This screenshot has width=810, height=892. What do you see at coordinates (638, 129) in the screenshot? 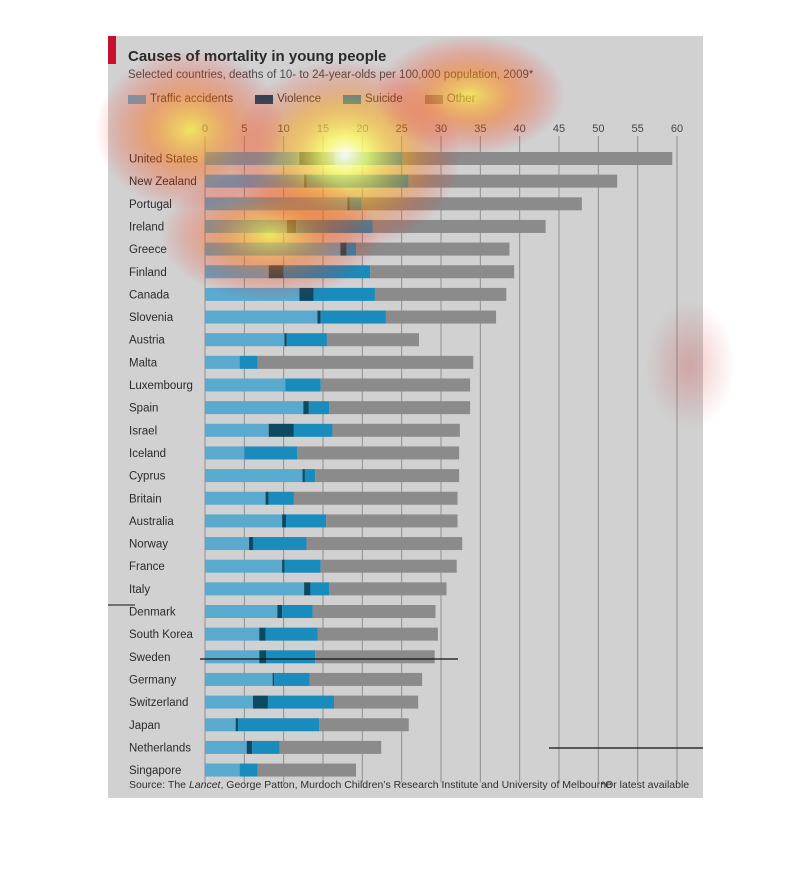
I see `x-tick-label: 55` at bounding box center [638, 129].